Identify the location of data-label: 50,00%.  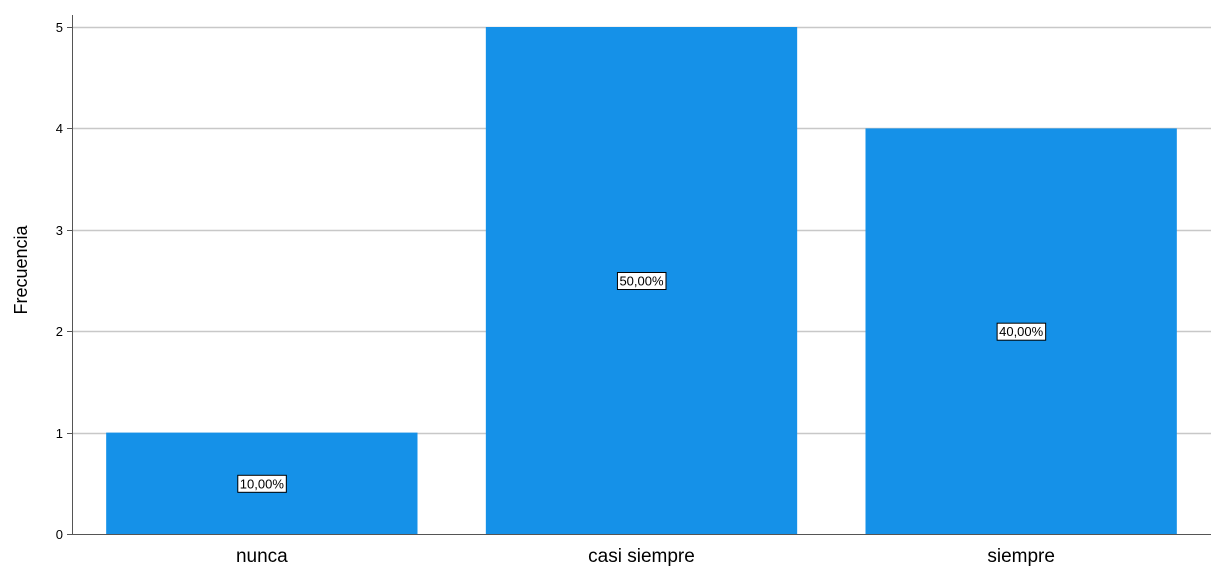
(641, 281).